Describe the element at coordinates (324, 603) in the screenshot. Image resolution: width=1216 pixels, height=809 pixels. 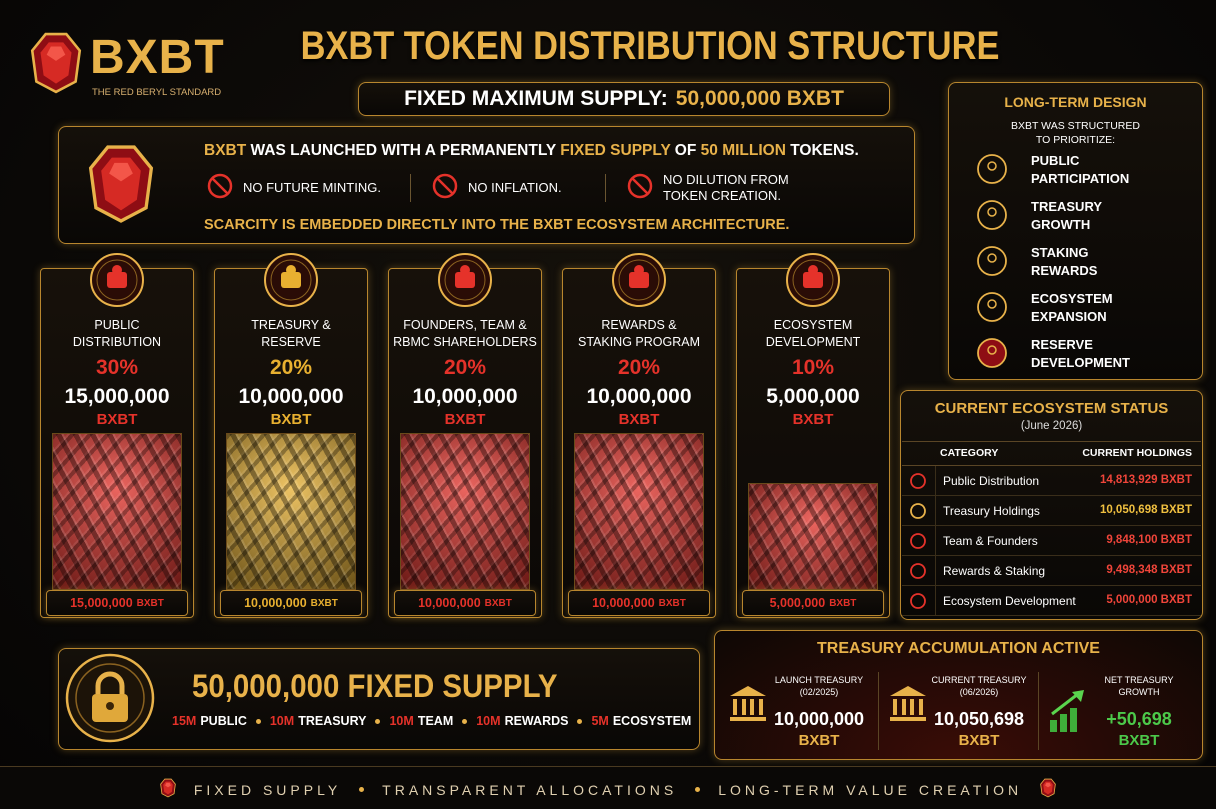
I see `footer-unit: BXBT` at that location.